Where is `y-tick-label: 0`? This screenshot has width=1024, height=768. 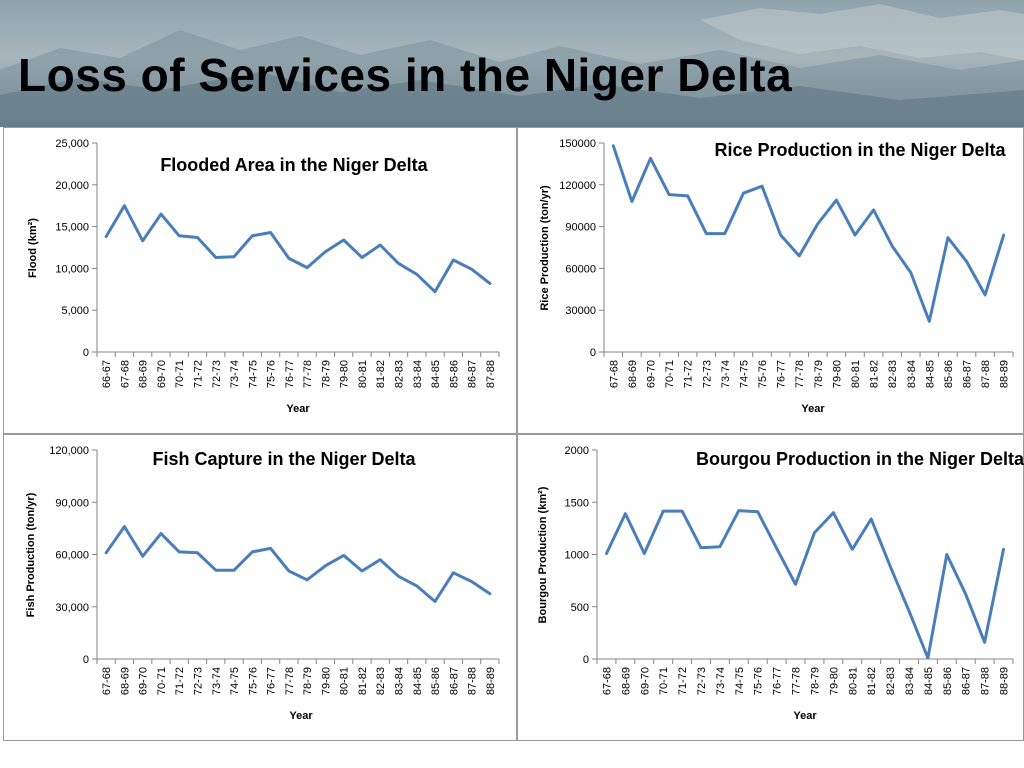
y-tick-label: 0 is located at coordinates (86, 353).